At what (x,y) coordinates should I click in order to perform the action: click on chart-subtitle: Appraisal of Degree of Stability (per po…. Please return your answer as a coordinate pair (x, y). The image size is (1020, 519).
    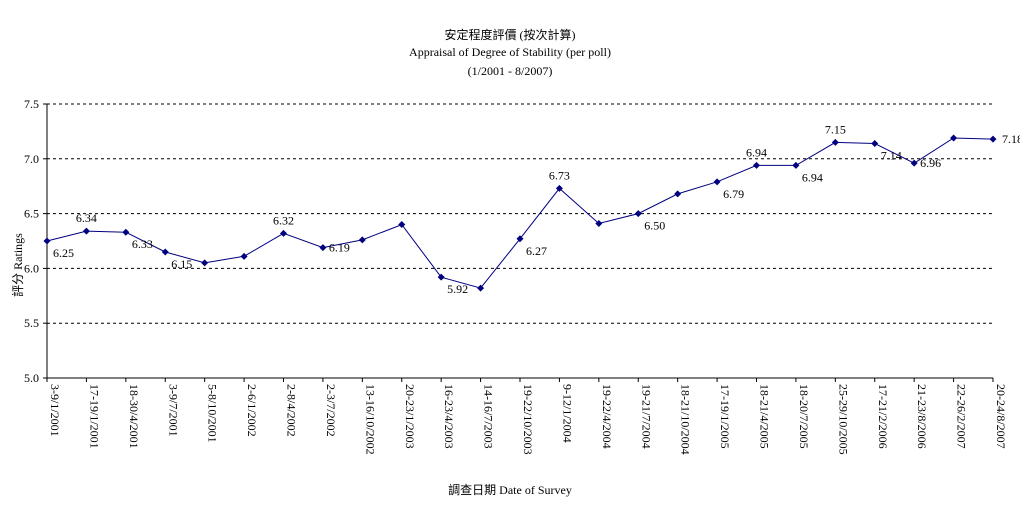
    Looking at the image, I should click on (510, 52).